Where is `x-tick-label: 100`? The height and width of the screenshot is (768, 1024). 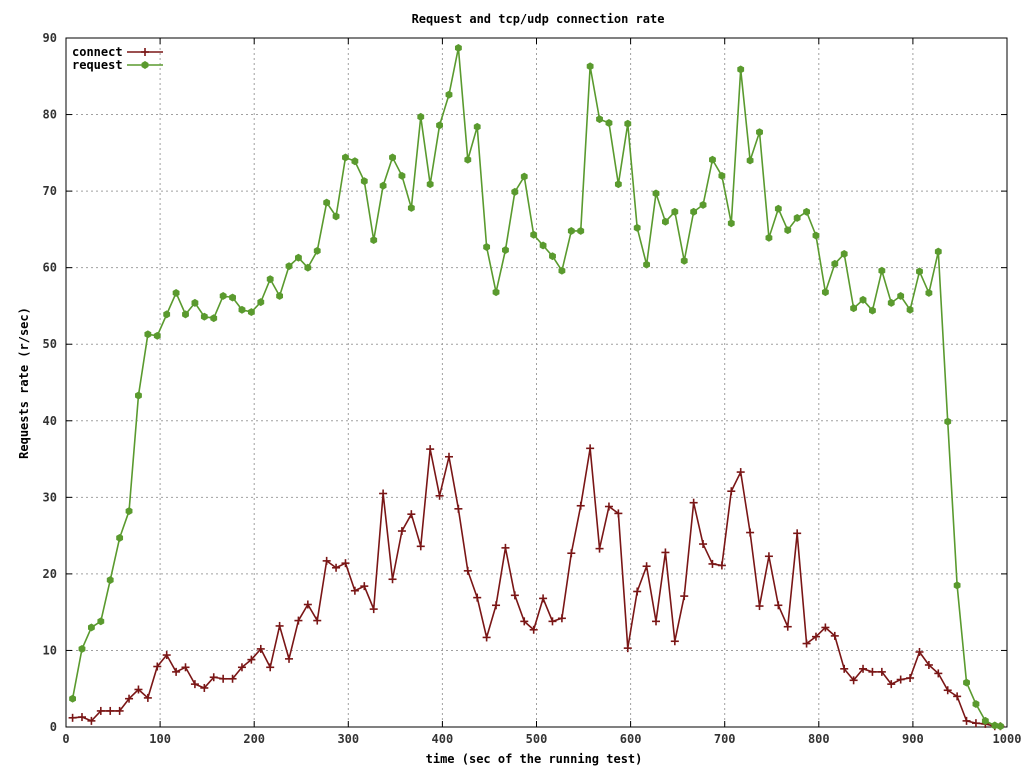
x-tick-label: 100 is located at coordinates (160, 739).